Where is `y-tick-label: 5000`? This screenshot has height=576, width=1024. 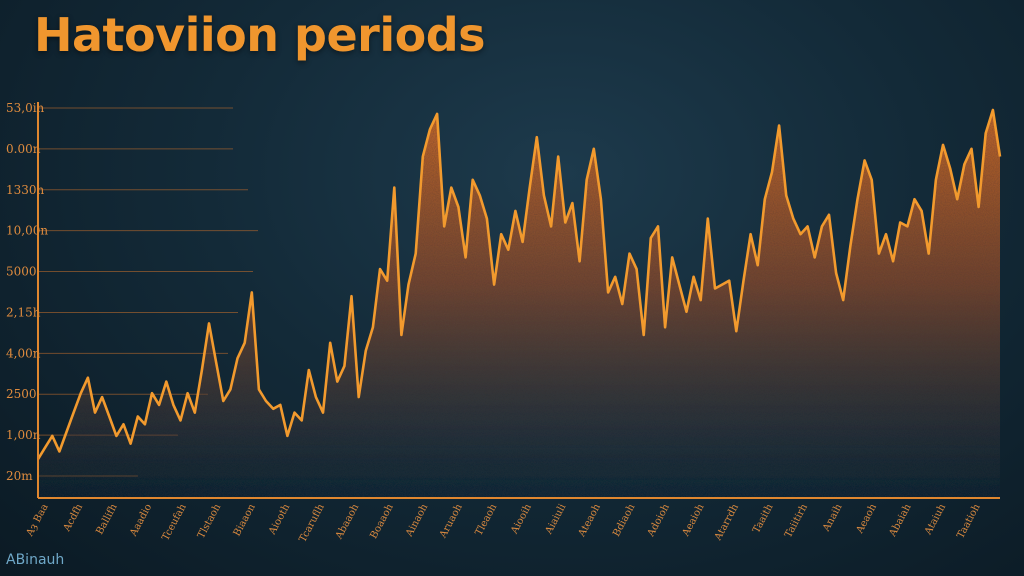 y-tick-label: 5000 is located at coordinates (21, 272).